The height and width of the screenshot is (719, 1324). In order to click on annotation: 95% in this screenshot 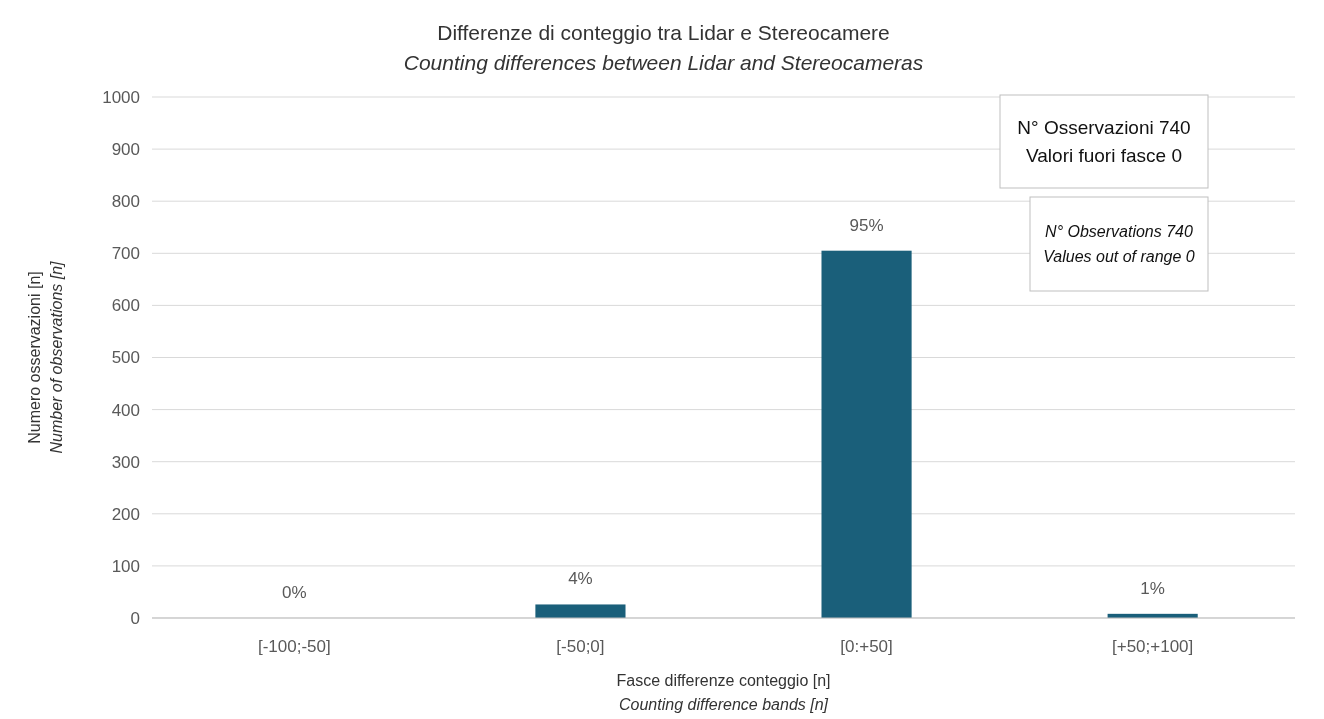, I will do `click(866, 225)`.